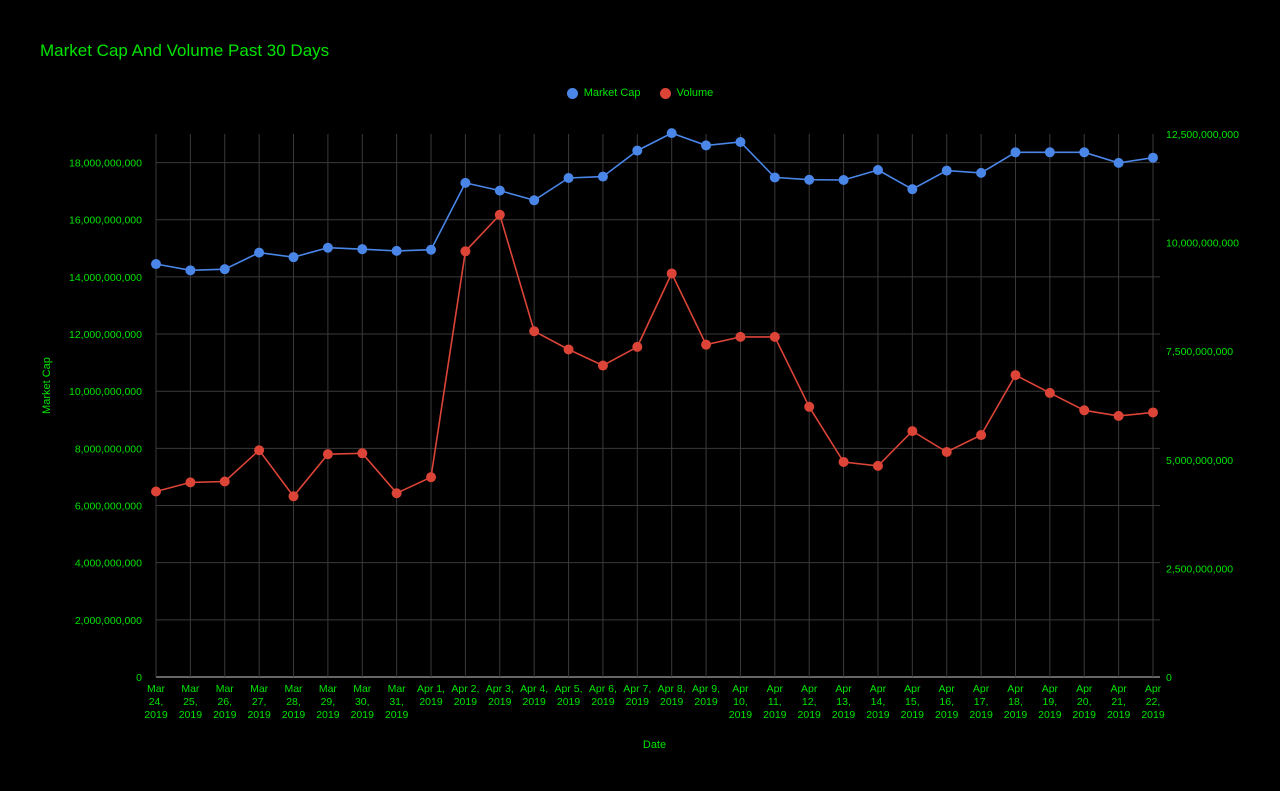 The height and width of the screenshot is (791, 1280). What do you see at coordinates (1202, 135) in the screenshot?
I see `y-right-tick-label: 12,500,000,000` at bounding box center [1202, 135].